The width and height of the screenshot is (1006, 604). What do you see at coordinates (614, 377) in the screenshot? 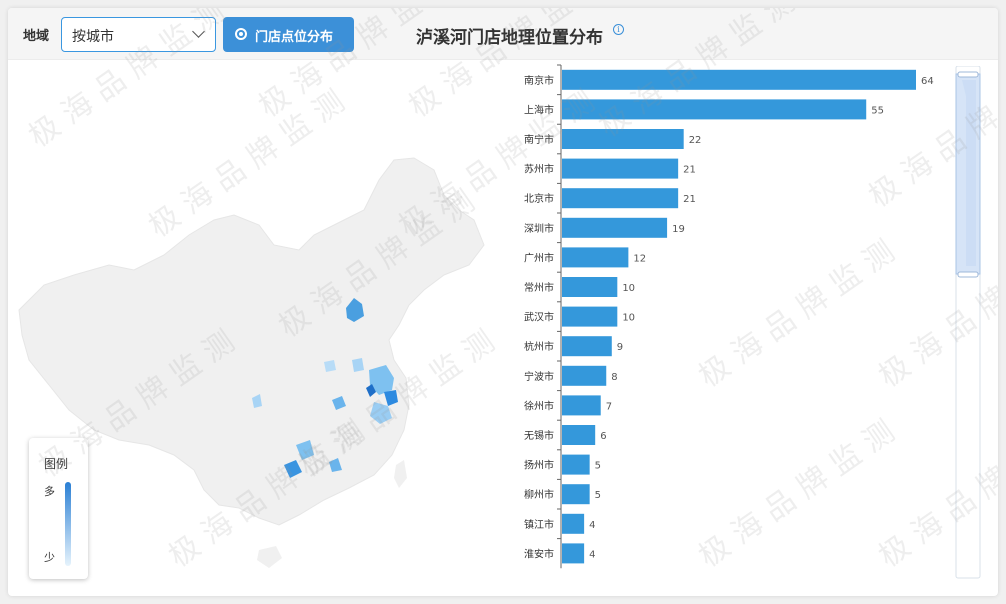
I see `bar-value-label: 8` at bounding box center [614, 377].